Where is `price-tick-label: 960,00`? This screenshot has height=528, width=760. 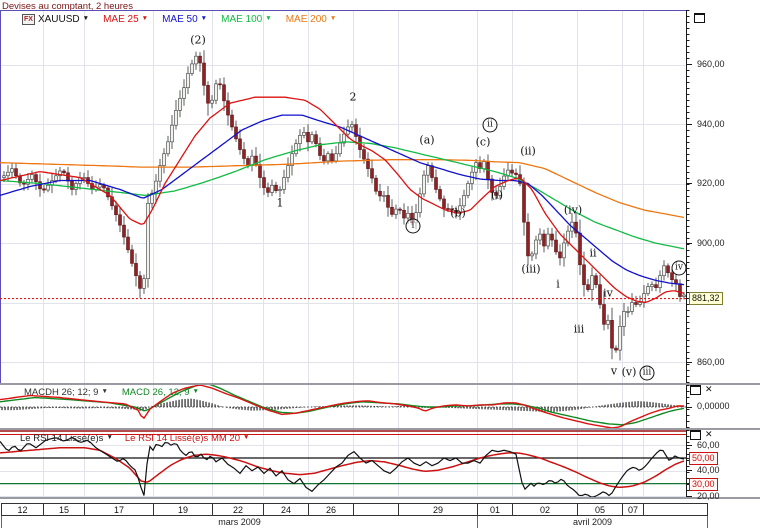
price-tick-label: 960,00 is located at coordinates (711, 64).